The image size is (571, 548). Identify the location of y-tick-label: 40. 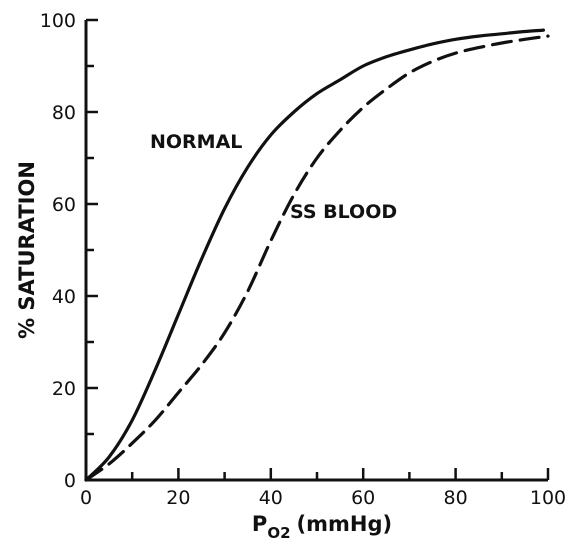
(64, 297).